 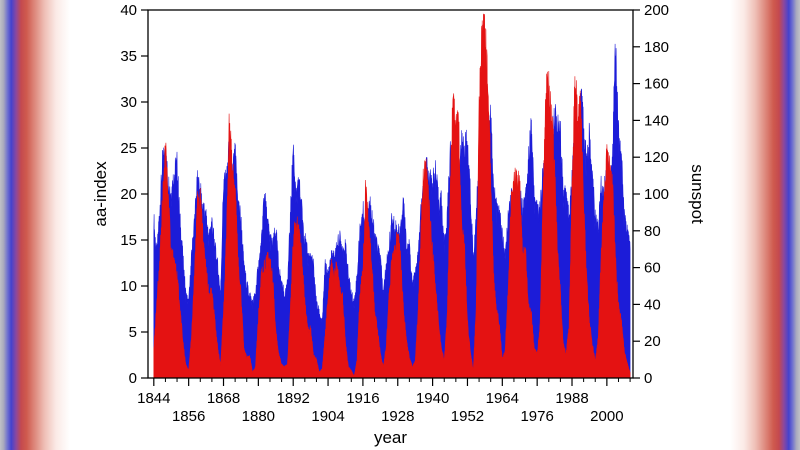 I want to click on right-tick-label: 160, so click(x=656, y=84).